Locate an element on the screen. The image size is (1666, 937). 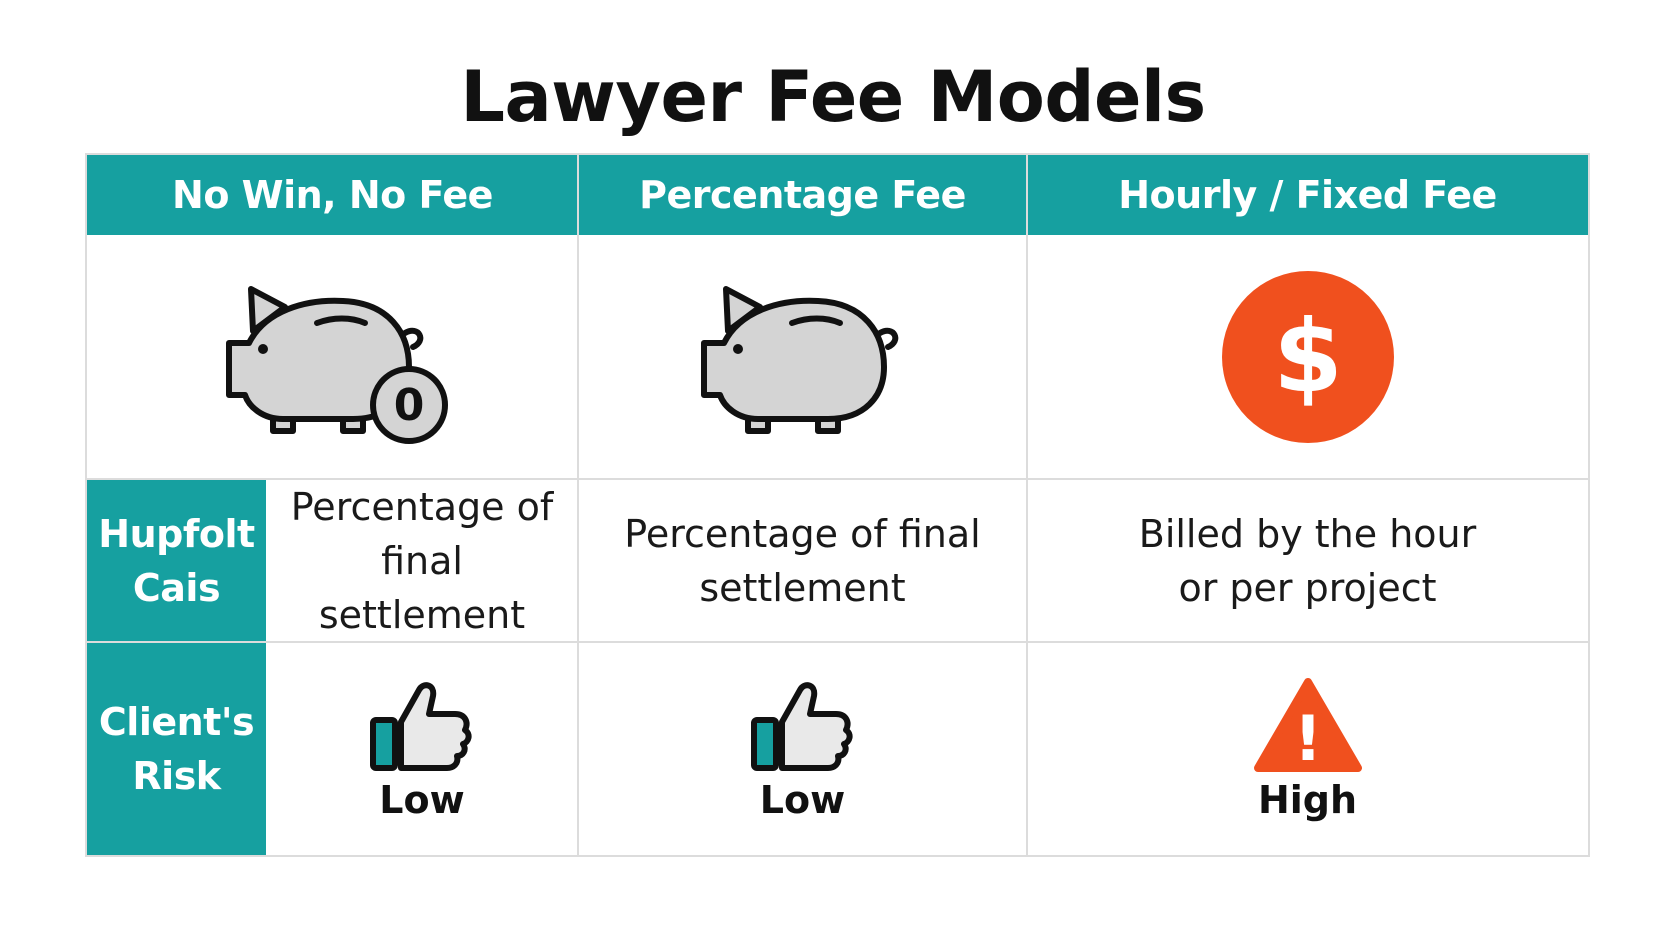
icon-cell-hourly-fixed-fee: $ is located at coordinates (1307, 357).